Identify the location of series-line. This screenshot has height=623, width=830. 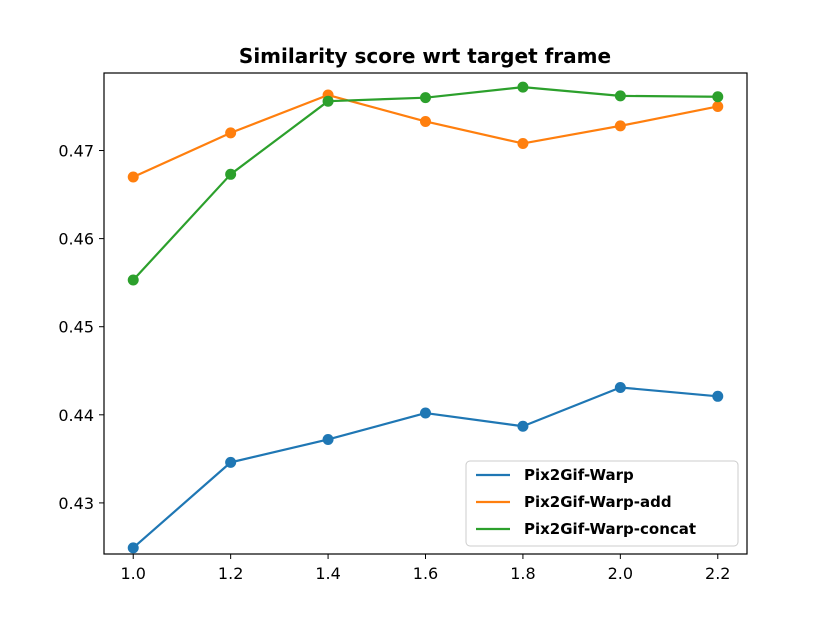
(425, 135).